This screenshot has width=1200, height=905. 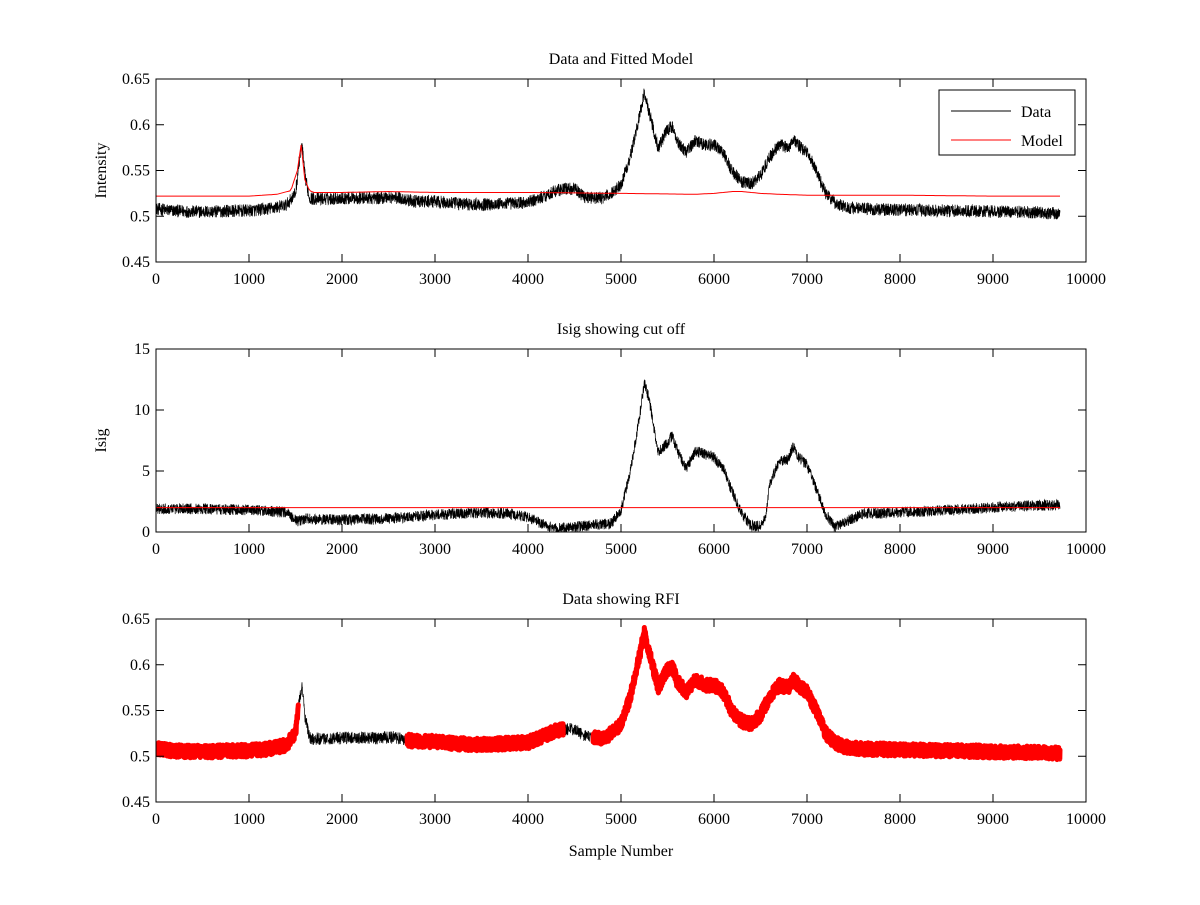 What do you see at coordinates (620, 599) in the screenshot?
I see `subplot-title: Data showing RFI` at bounding box center [620, 599].